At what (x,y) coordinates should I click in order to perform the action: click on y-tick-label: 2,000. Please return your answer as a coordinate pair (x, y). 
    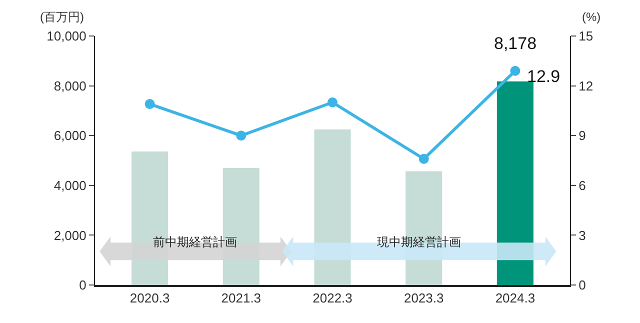
    Looking at the image, I should click on (70, 235).